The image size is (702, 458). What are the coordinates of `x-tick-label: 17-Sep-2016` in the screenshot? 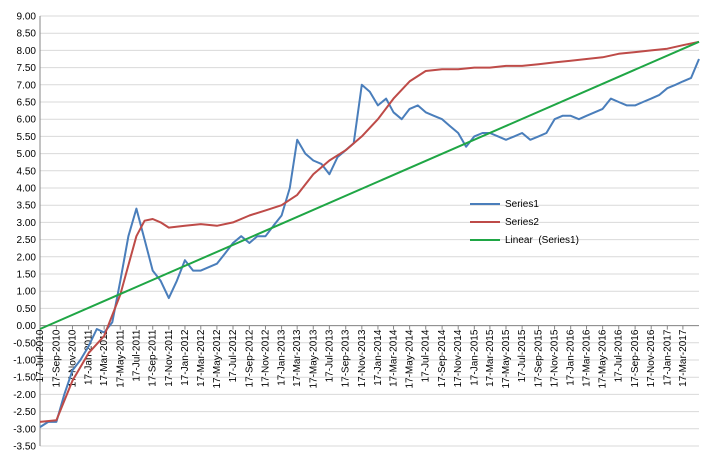 It's located at (635, 358).